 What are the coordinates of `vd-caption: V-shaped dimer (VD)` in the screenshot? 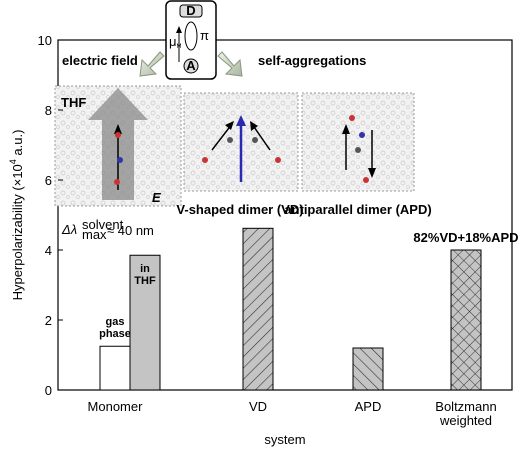 It's located at (239, 209).